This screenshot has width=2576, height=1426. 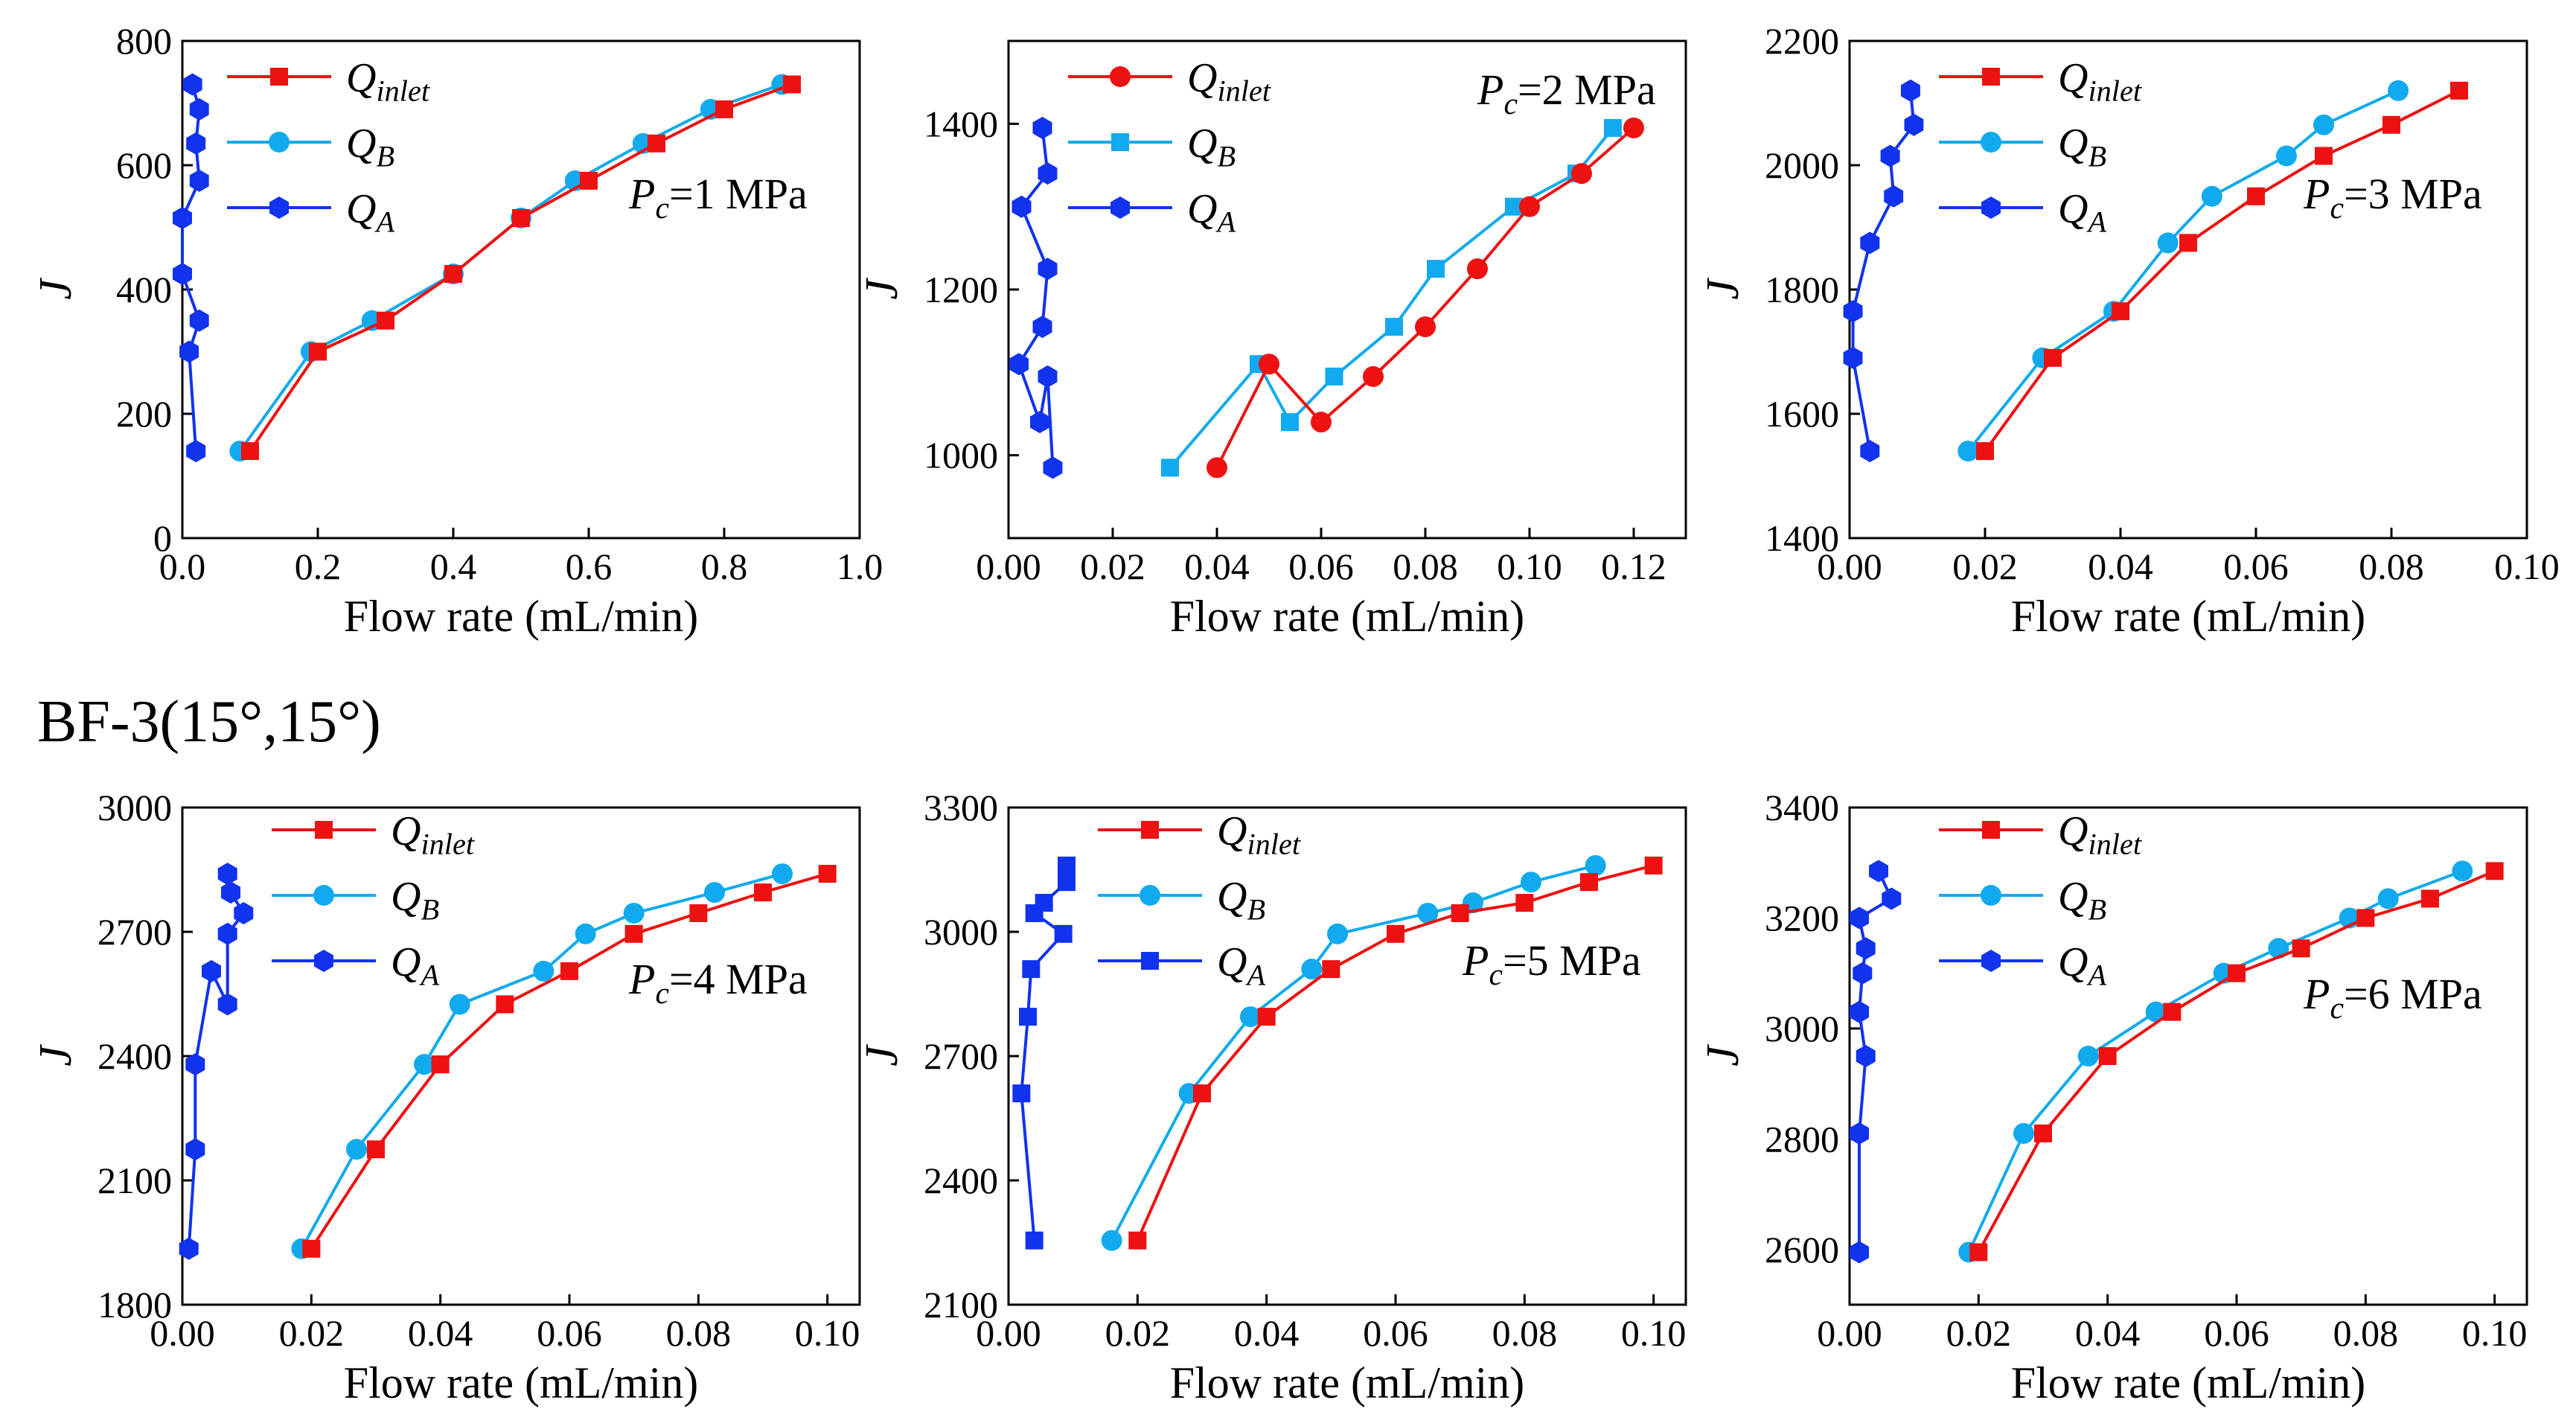 What do you see at coordinates (1802, 918) in the screenshot?
I see `y-tick-label: 3200` at bounding box center [1802, 918].